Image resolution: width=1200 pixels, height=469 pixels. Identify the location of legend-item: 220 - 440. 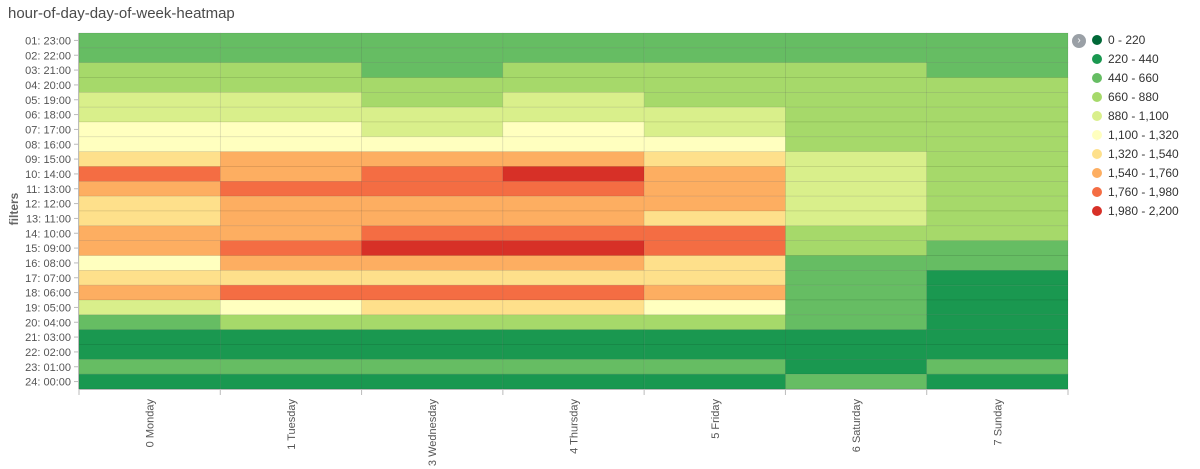
(1135, 58).